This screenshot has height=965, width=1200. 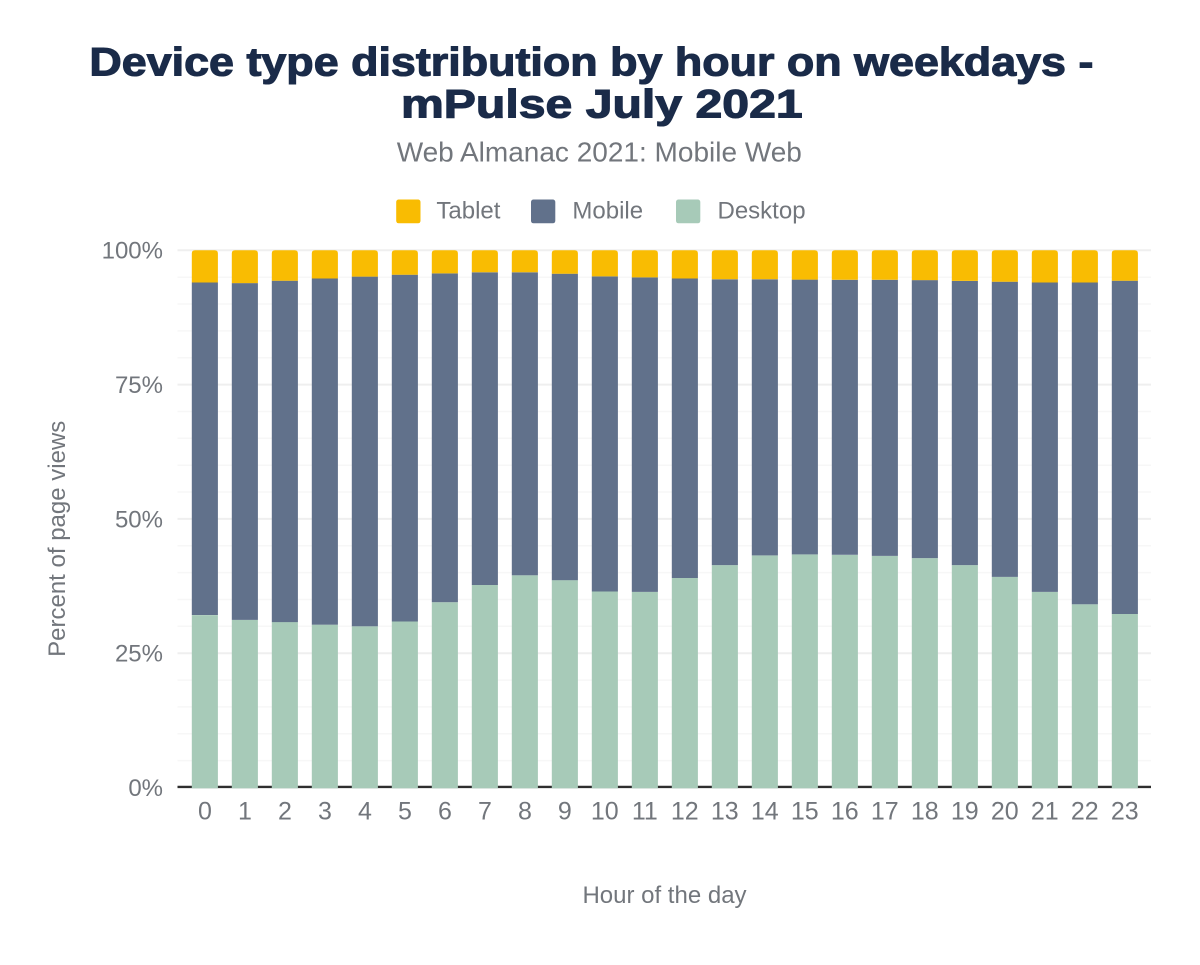 I want to click on svg-text: Percent of page views, so click(x=57, y=539).